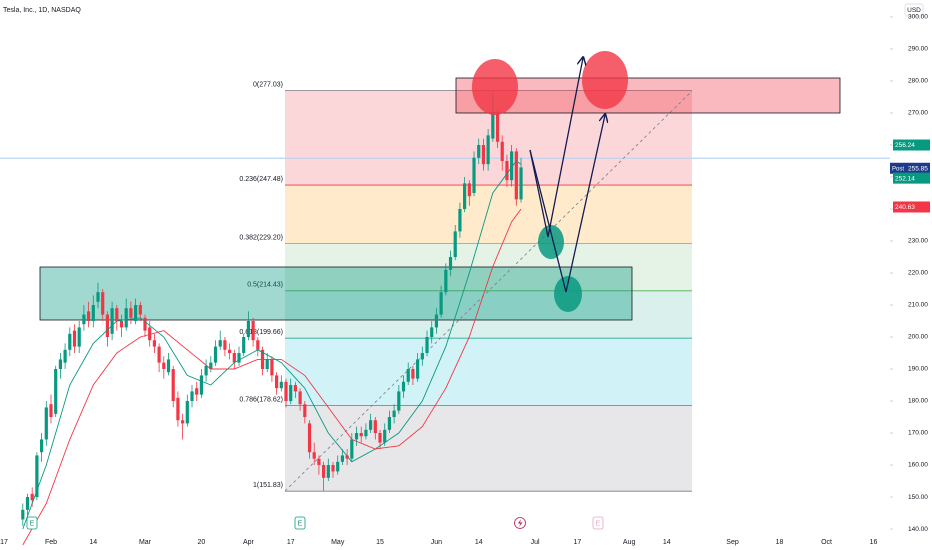 The width and height of the screenshot is (932, 550). Describe the element at coordinates (338, 542) in the screenshot. I see `x-tick-label: May` at that location.